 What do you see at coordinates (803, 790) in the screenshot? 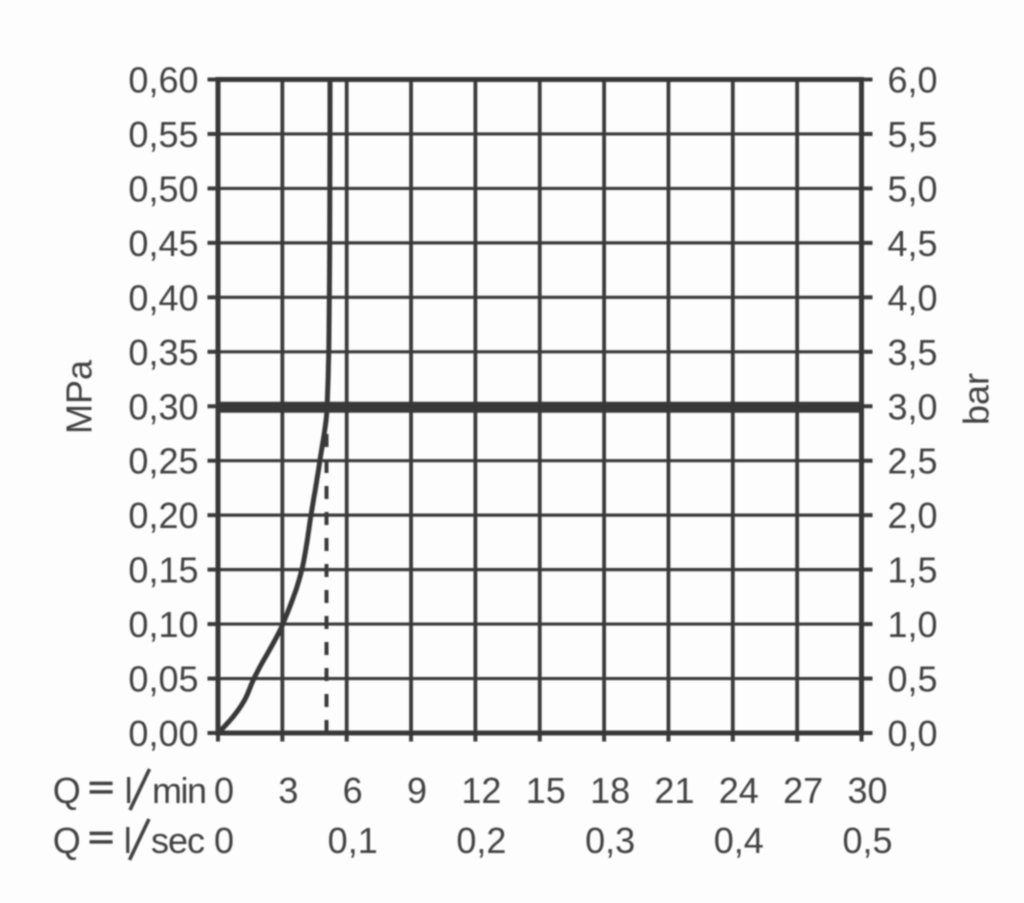
I see `svg-text: 27` at bounding box center [803, 790].